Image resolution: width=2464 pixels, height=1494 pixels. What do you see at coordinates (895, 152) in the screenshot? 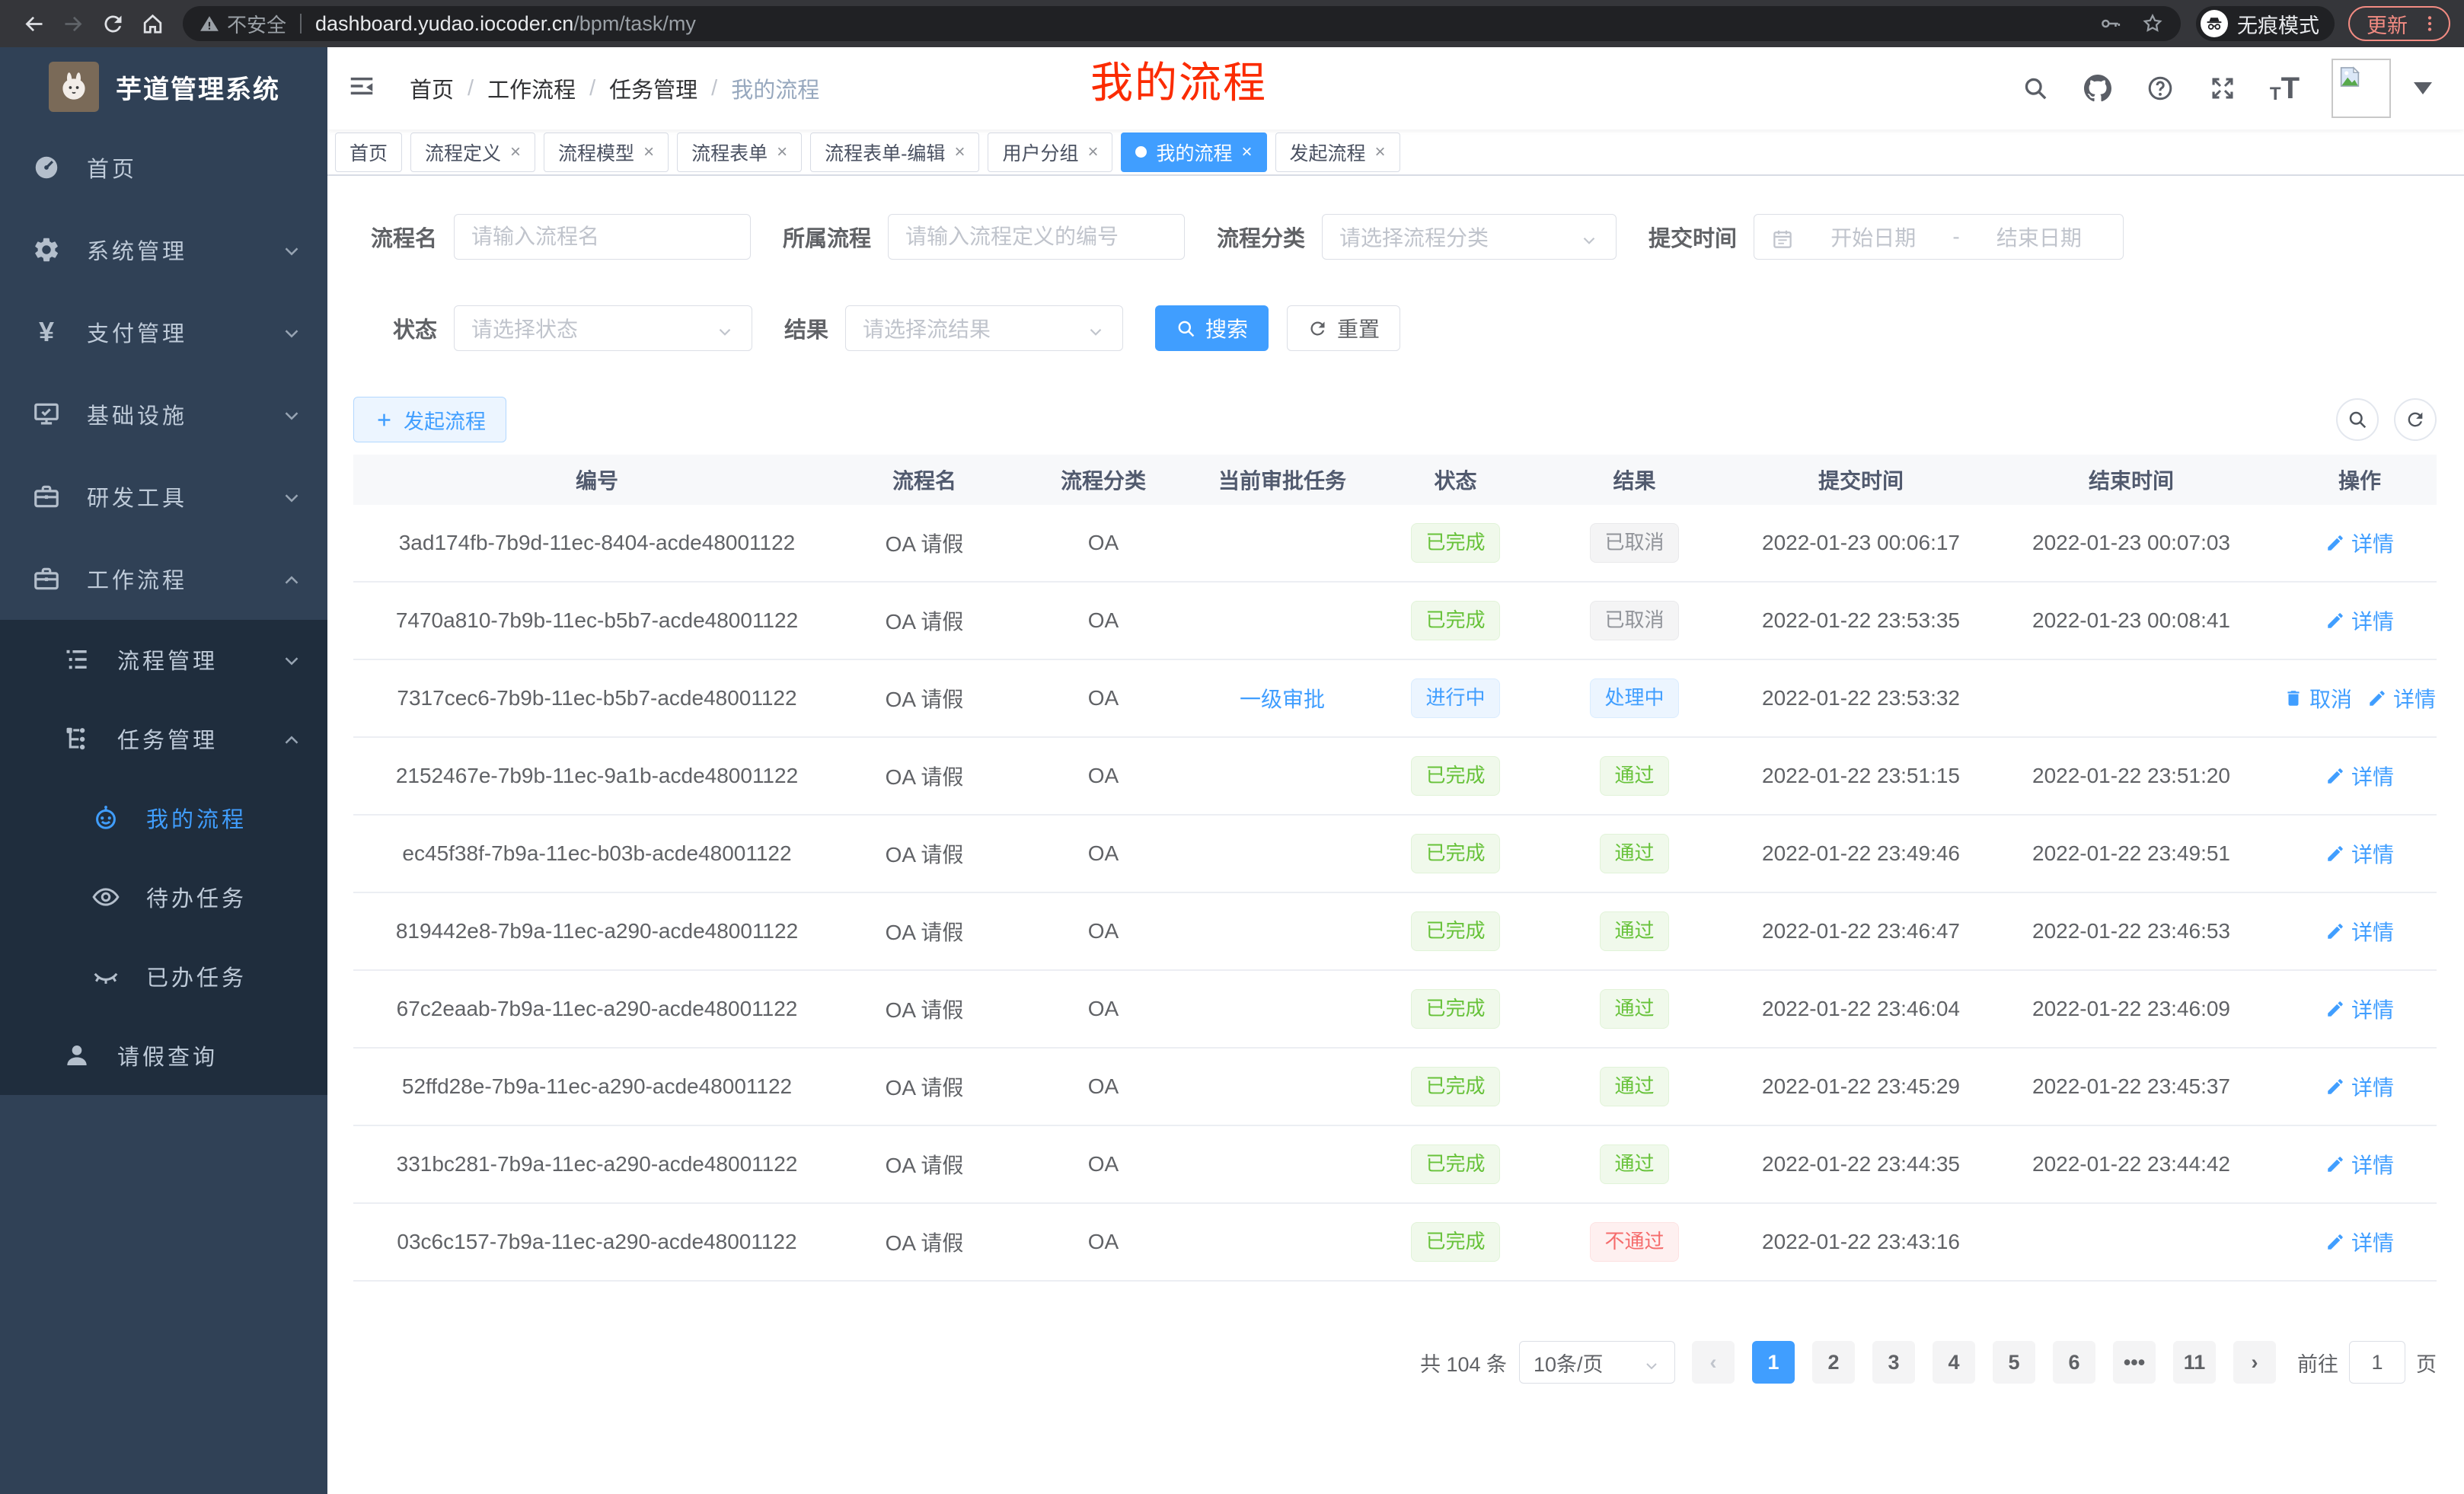
I see `tab-process-form-edit: 流程表单-编辑 ×` at bounding box center [895, 152].